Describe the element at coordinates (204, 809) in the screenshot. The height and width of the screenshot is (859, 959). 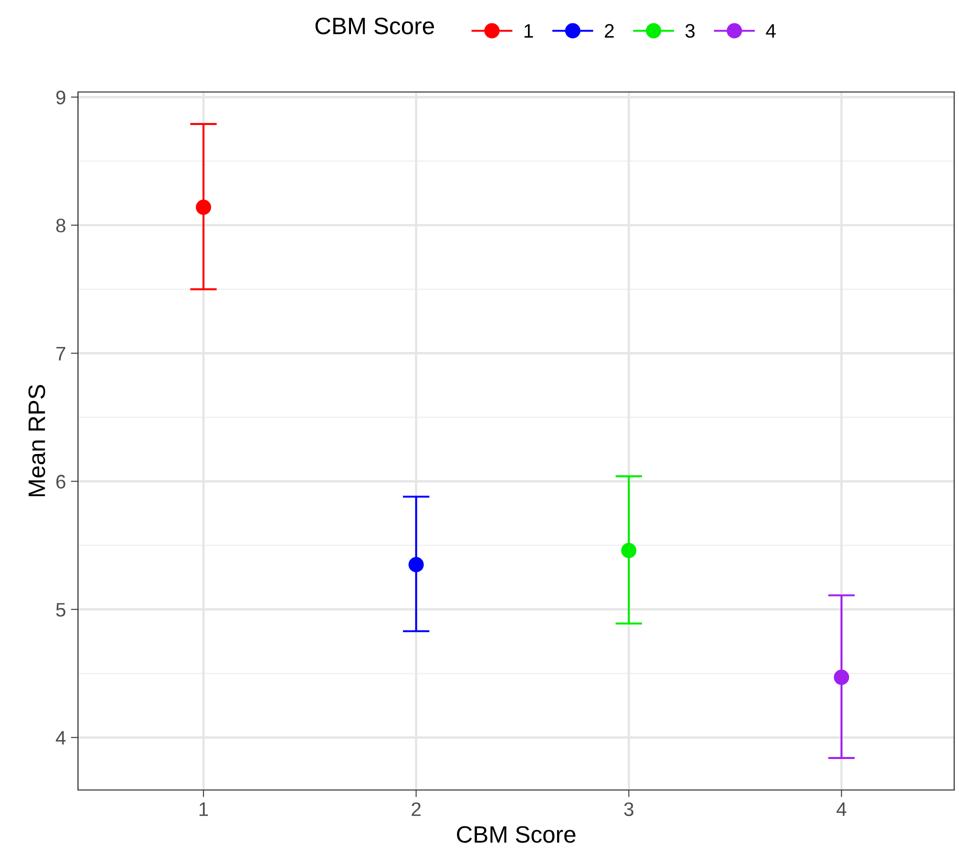
I see `x-tick-label: 1` at that location.